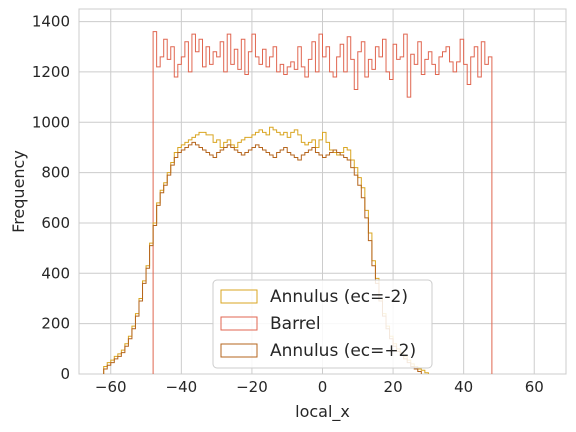 This screenshot has height=432, width=576. Describe the element at coordinates (295, 324) in the screenshot. I see `legend-label-1: Barrel` at that location.